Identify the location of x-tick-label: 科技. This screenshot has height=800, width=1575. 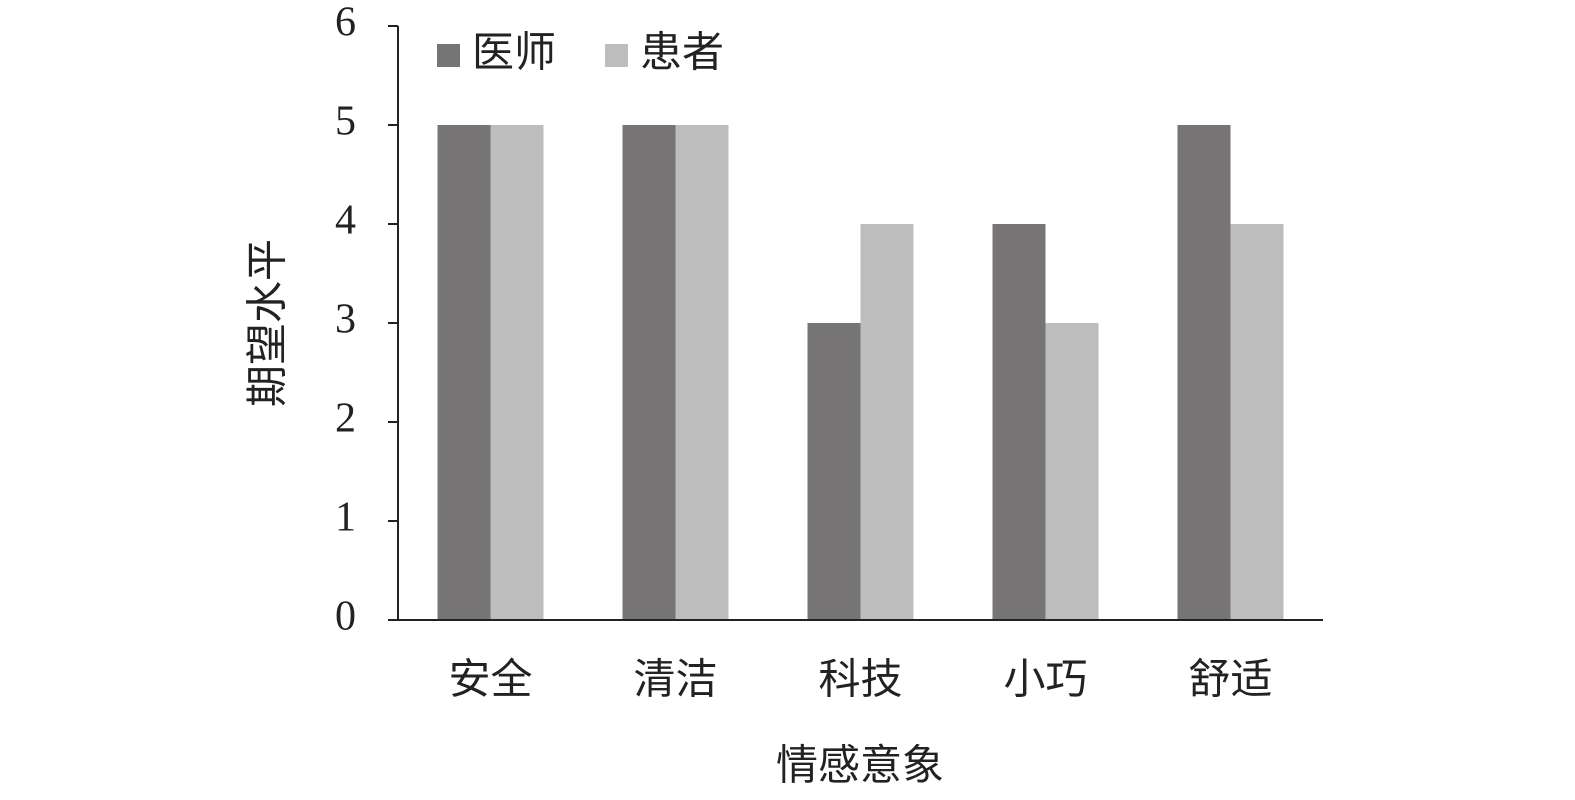
(860, 681).